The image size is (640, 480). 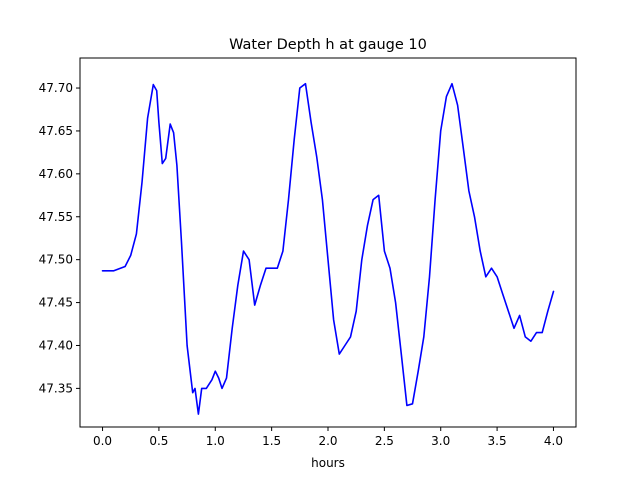 What do you see at coordinates (56, 131) in the screenshot?
I see `y-tick-label: 47.65` at bounding box center [56, 131].